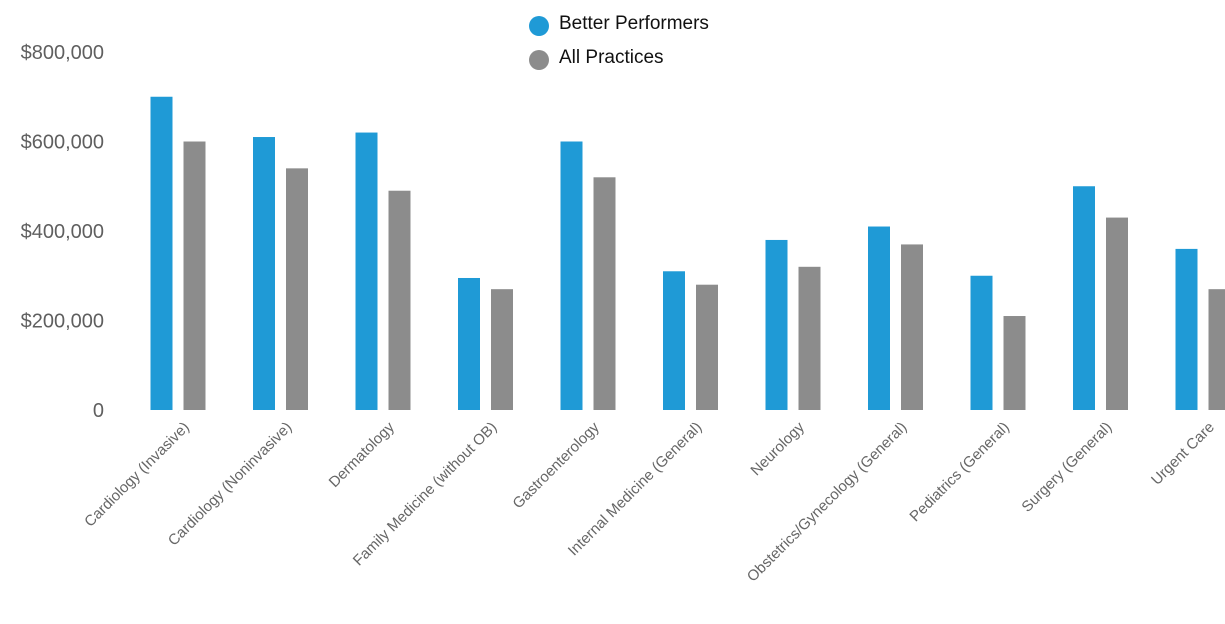 This screenshot has width=1225, height=624. What do you see at coordinates (62, 143) in the screenshot?
I see `y-tick-label: $600,000` at bounding box center [62, 143].